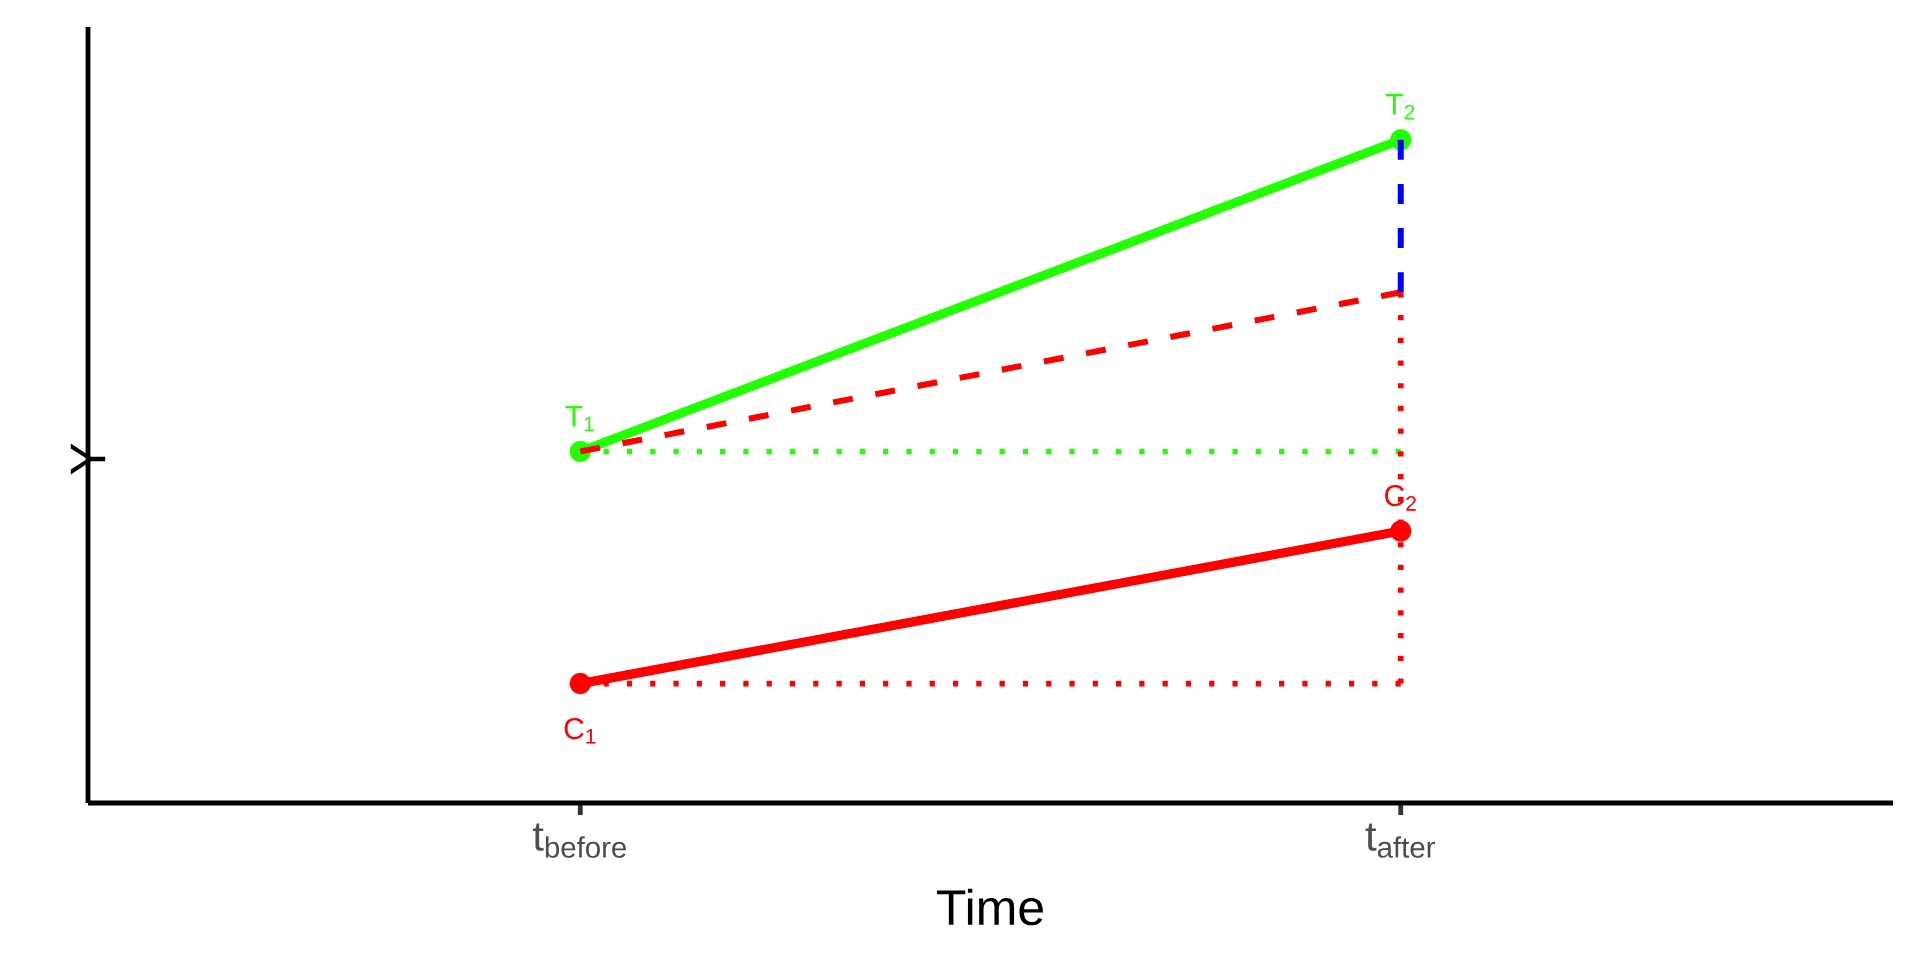 Image resolution: width=1920 pixels, height=960 pixels. What do you see at coordinates (1400, 497) in the screenshot?
I see `annotation: C$_{2}$` at bounding box center [1400, 497].